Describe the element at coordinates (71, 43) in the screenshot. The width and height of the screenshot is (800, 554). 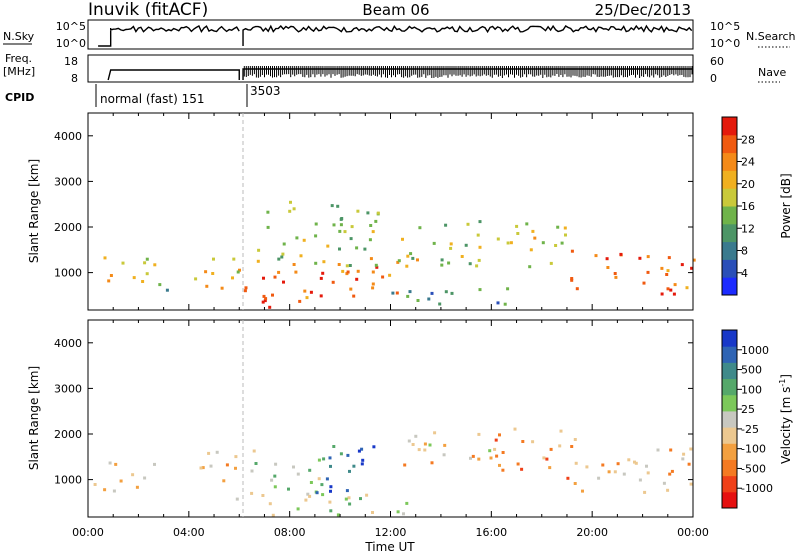
I see `nsky-tick-bottom: 10^0` at that location.